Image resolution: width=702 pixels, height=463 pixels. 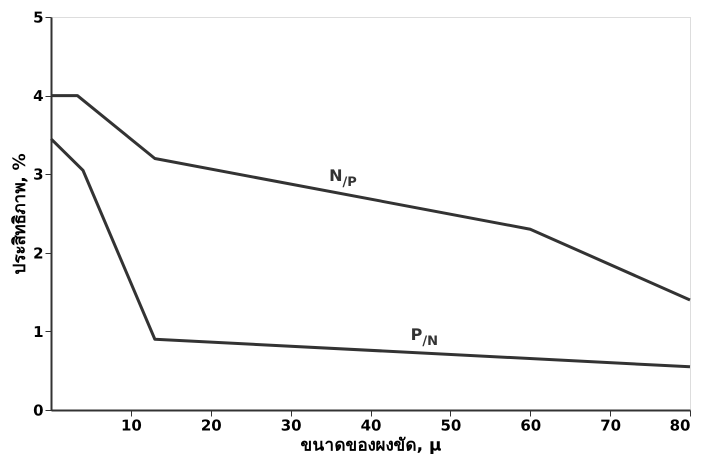 What do you see at coordinates (451, 425) in the screenshot?
I see `x-tick-label: 50` at bounding box center [451, 425].